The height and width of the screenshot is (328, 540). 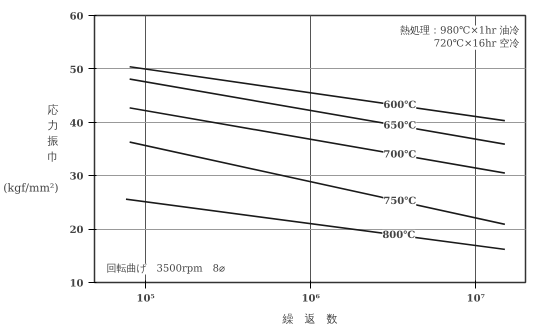 What do you see at coordinates (77, 70) in the screenshot?
I see `y-tick-label: 50` at bounding box center [77, 70].